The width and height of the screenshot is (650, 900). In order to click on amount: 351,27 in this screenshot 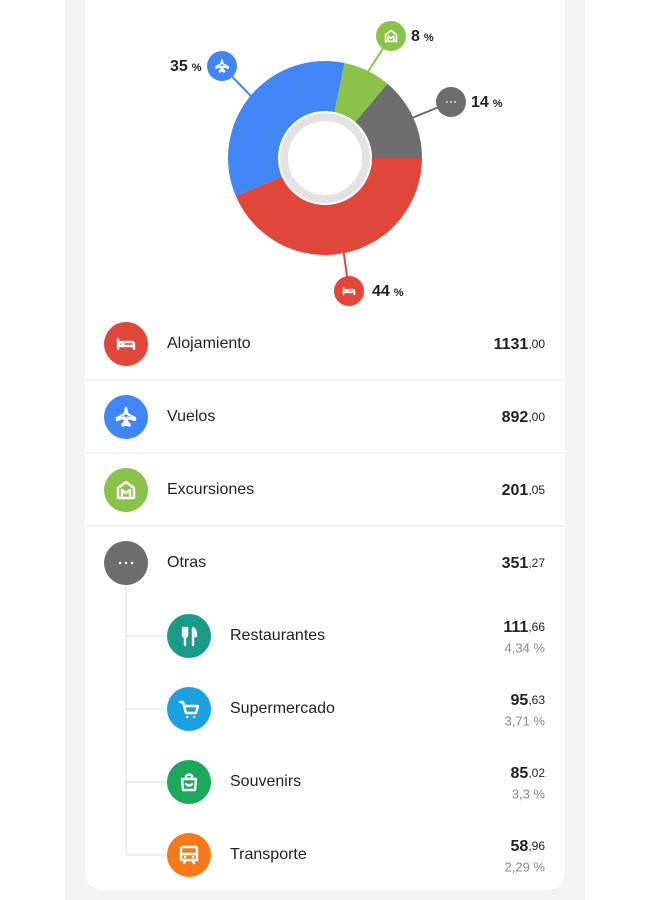, I will do `click(524, 563)`.